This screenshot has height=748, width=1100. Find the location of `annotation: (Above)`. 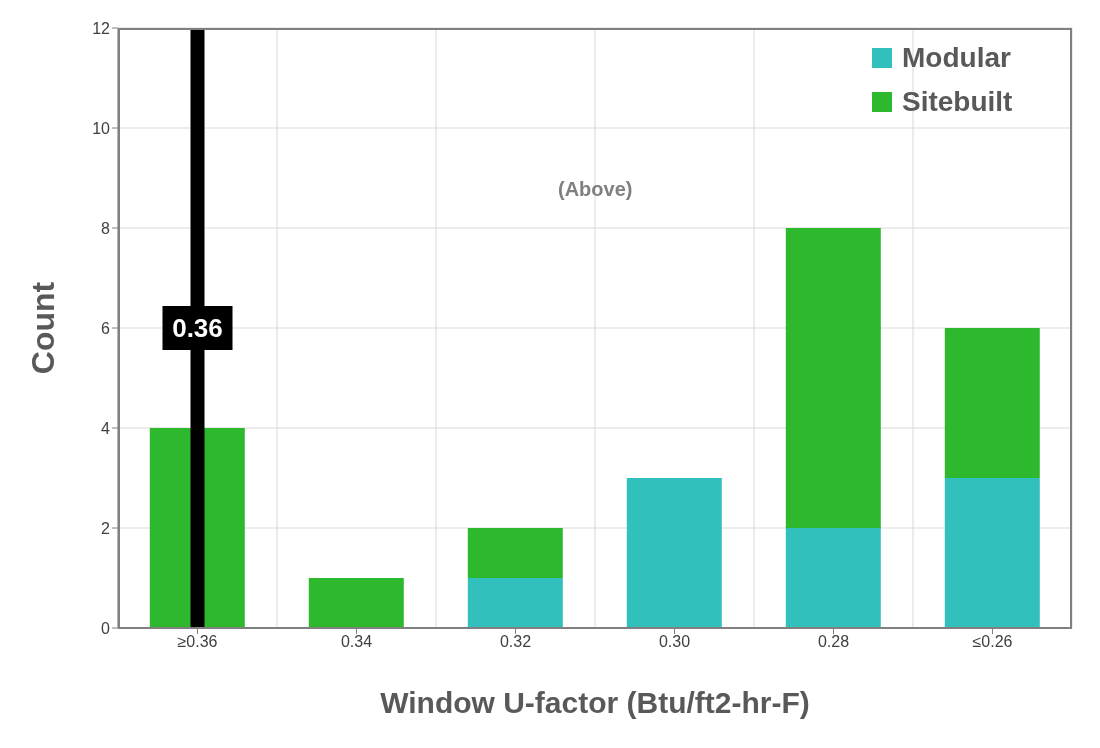

annotation: (Above) is located at coordinates (595, 189).